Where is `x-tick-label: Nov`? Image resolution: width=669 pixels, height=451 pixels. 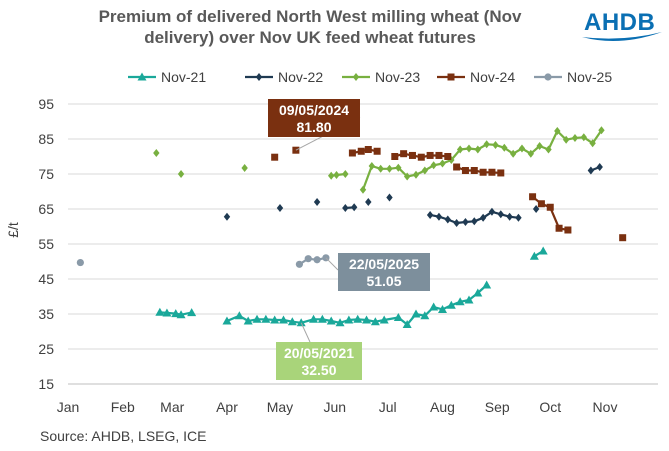
x-tick-label: Nov is located at coordinates (605, 407).